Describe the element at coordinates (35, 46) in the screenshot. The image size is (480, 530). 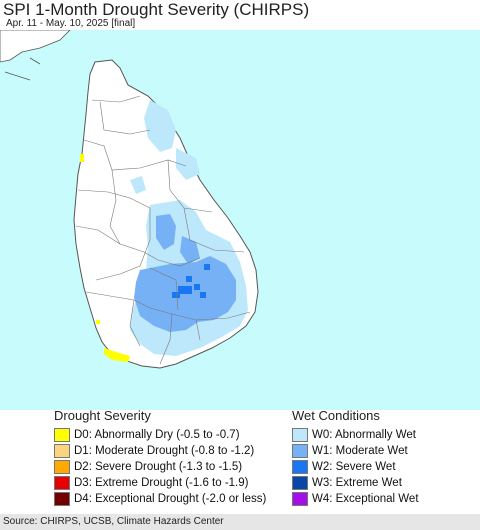
I see `india-coast` at that location.